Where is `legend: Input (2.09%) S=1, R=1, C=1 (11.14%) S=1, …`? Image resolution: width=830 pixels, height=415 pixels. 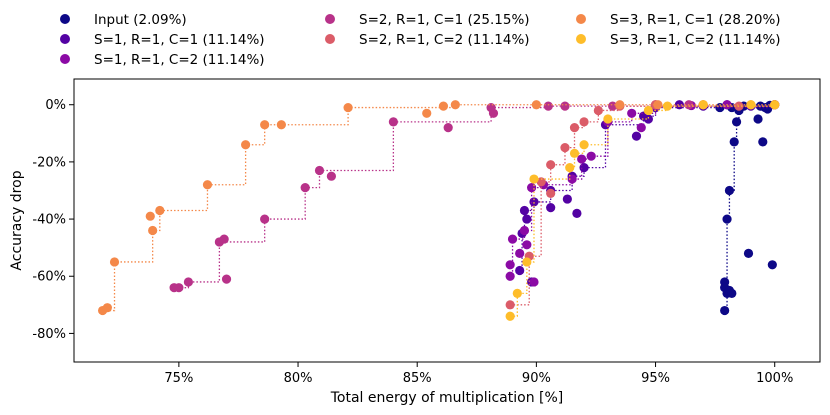
legend: Input (2.09%) S=1, R=1, C=1 (11.14%) S=1, … is located at coordinates (420, 40).